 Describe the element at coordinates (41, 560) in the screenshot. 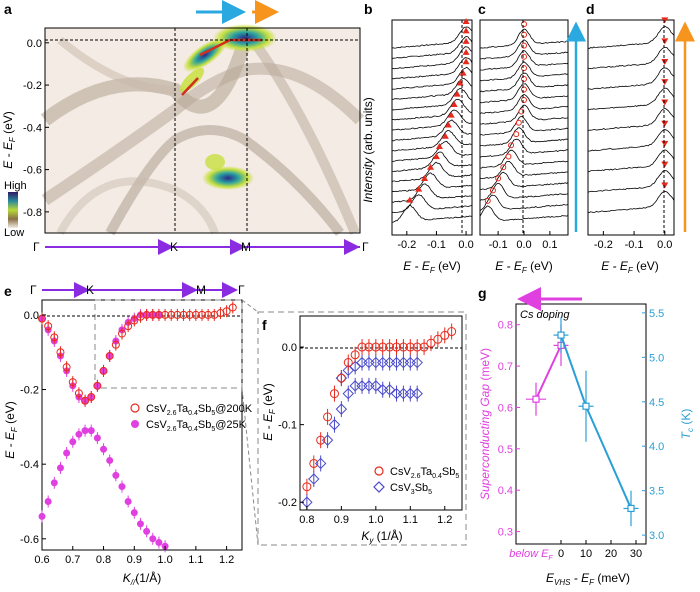

I see `xtick-label: 0.6` at that location.